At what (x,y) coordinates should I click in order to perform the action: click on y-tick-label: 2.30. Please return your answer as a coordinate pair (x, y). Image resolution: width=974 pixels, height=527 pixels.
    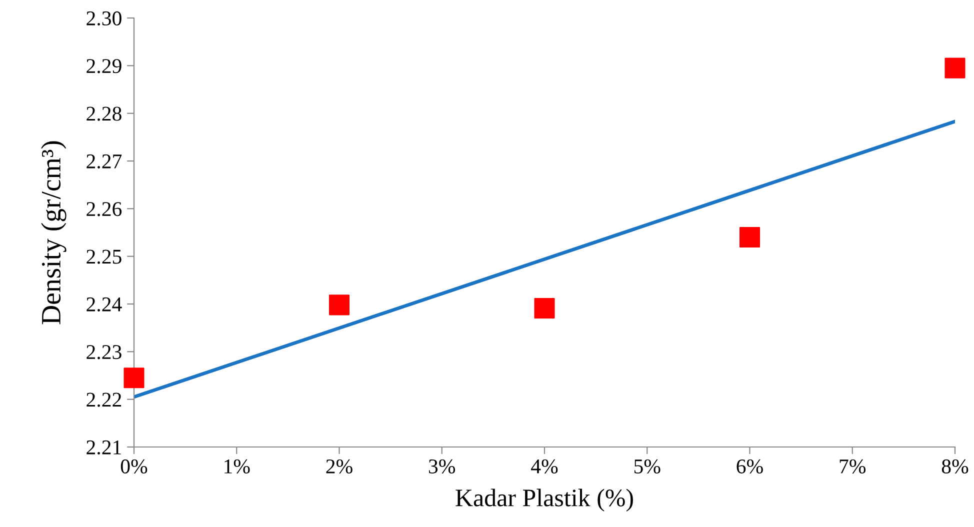
    Looking at the image, I should click on (104, 18).